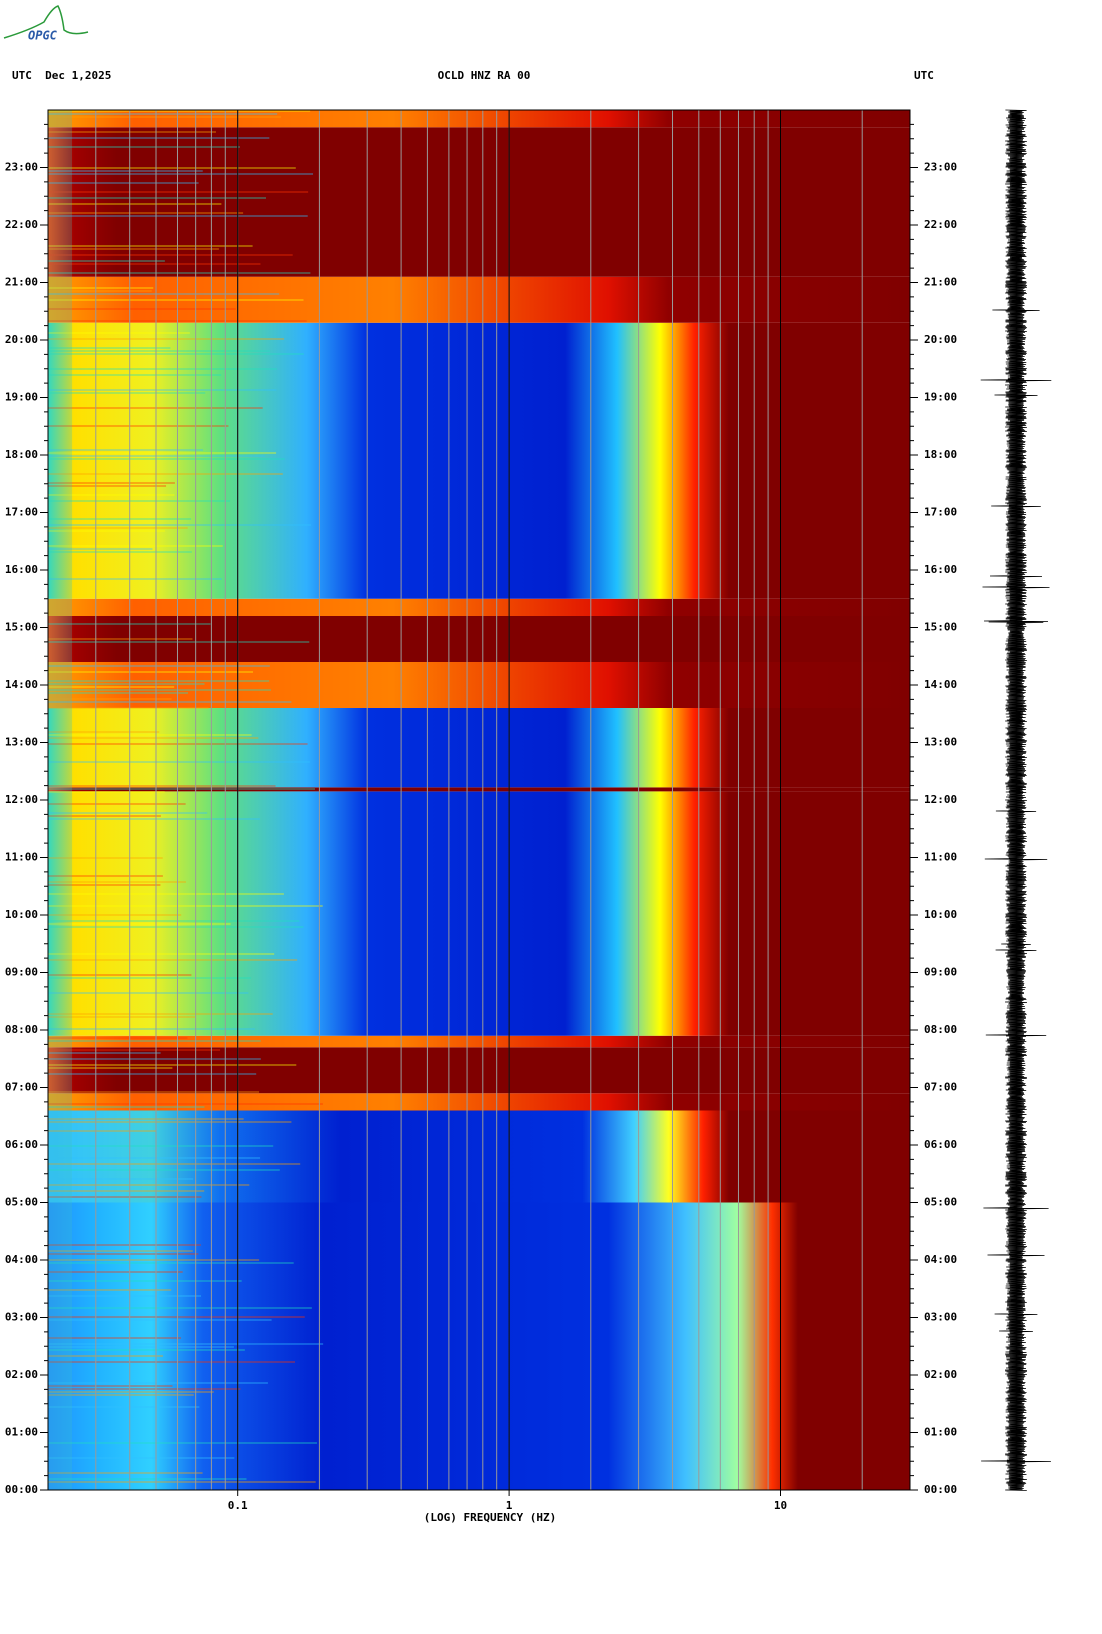 This screenshot has width=1102, height=1634. Describe the element at coordinates (21, 454) in the screenshot. I see `y-tick-label: 18:00` at that location.